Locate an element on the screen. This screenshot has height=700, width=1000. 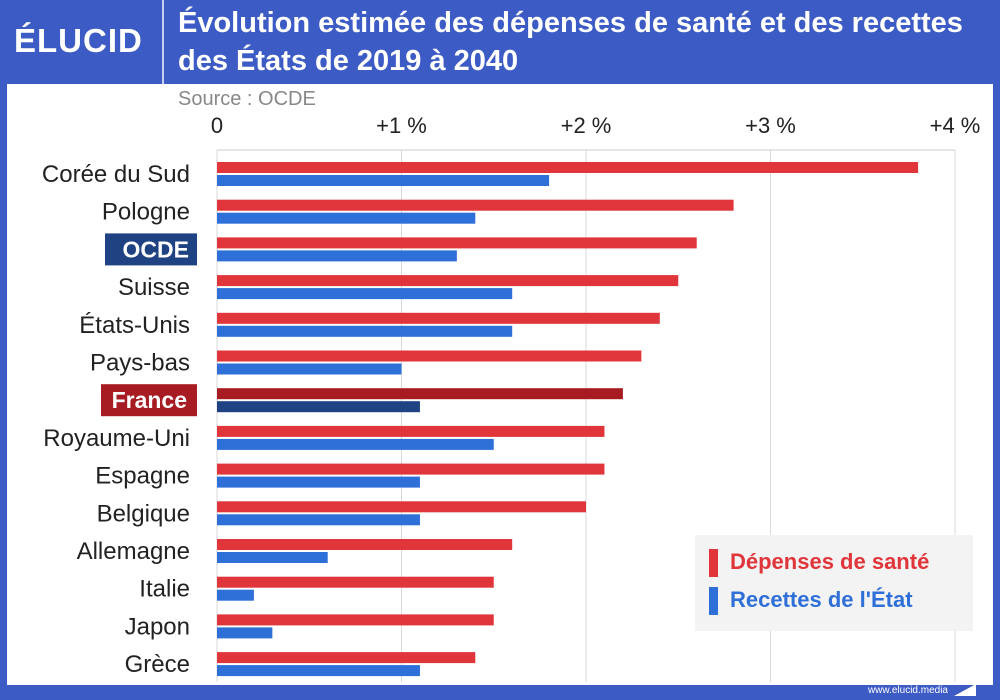
tick-label: +3 % is located at coordinates (770, 125).